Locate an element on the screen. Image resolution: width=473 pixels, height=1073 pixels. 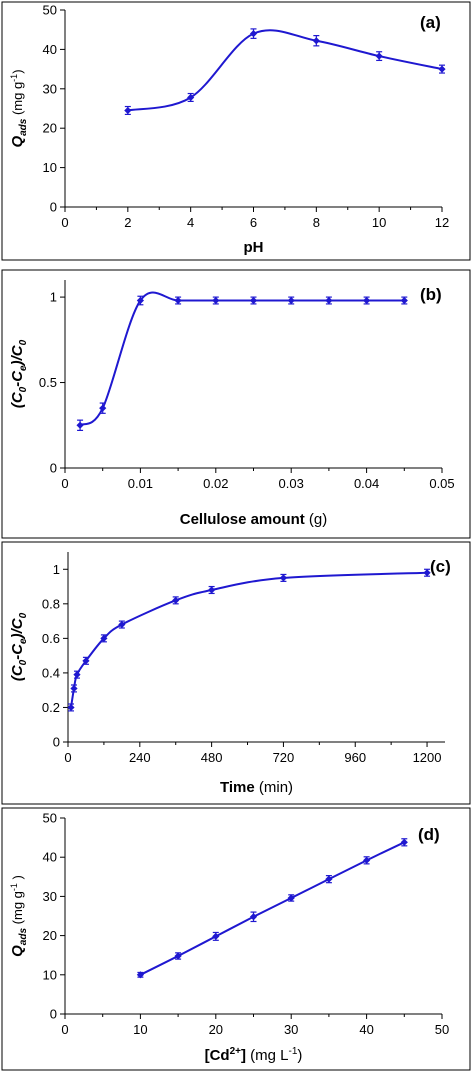
x-tick-label: 30 is located at coordinates (291, 1029).